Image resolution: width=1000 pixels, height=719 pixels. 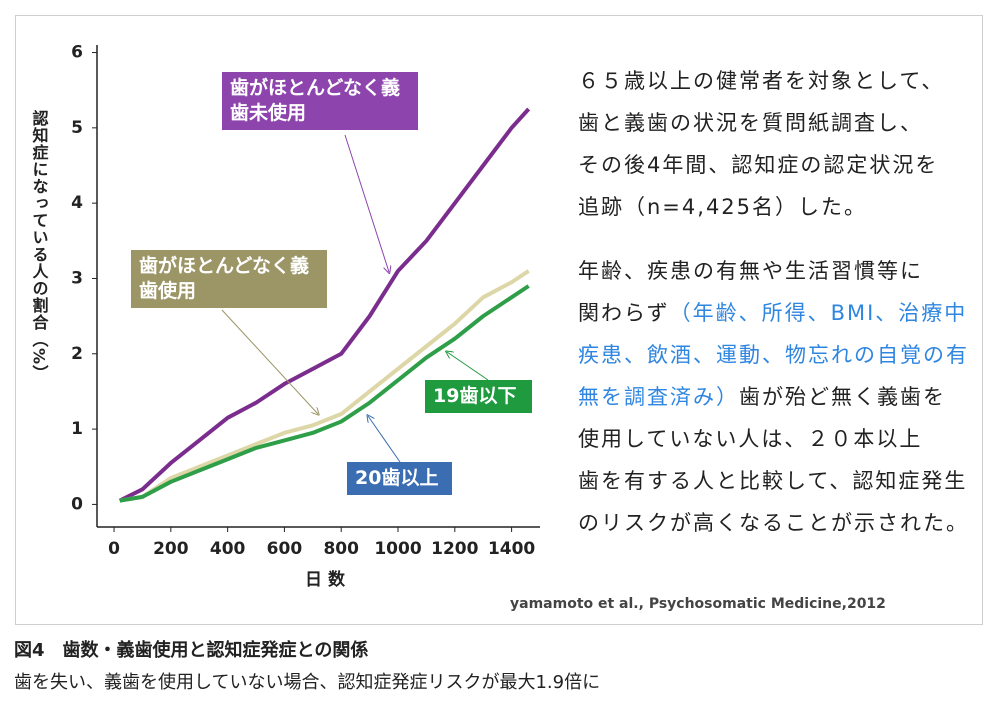 What do you see at coordinates (77, 354) in the screenshot?
I see `y-tick-label: 2` at bounding box center [77, 354].